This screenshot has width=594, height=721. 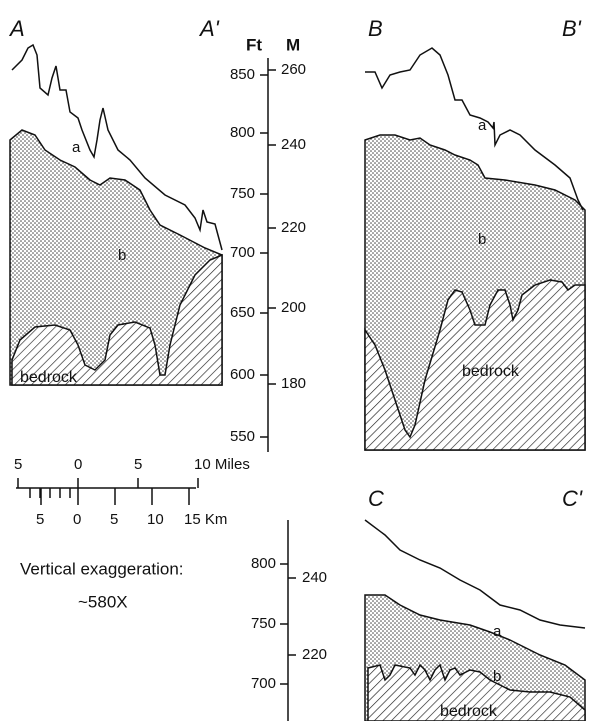 I want to click on elevation-scale: 800 750 700 240 220, so click(x=289, y=620).